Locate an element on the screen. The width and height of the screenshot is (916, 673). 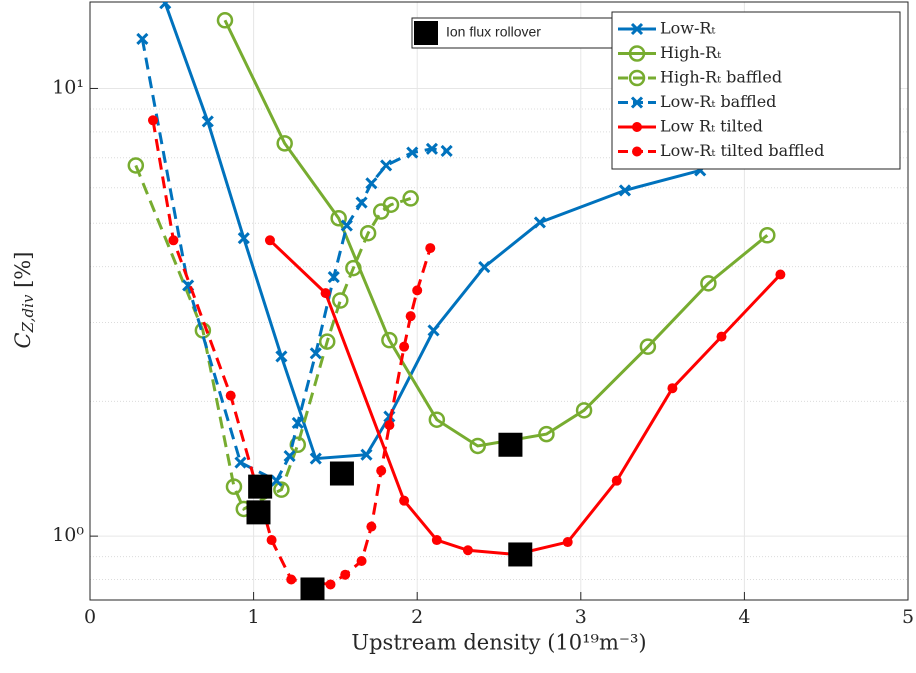
legend-label: Low-Rₜ is located at coordinates (687, 28).